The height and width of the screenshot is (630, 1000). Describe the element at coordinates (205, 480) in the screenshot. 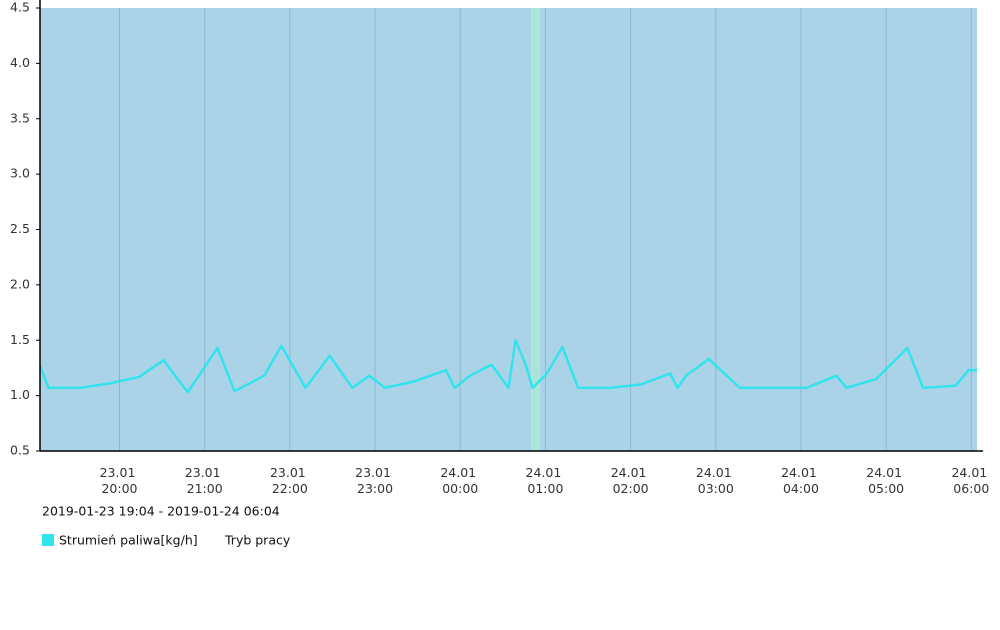

I see `x-tick-label: 23.01 21:00` at that location.